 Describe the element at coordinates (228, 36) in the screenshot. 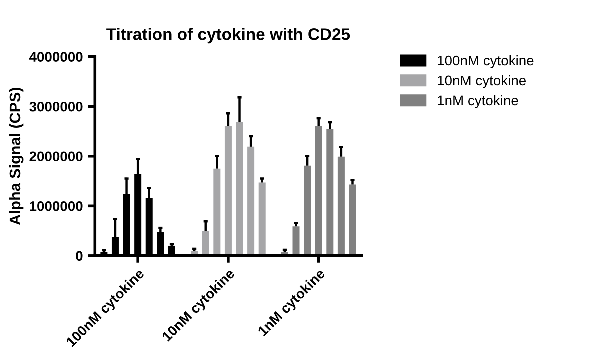

I see `chart-title: Titration of cytokine with CD25` at that location.